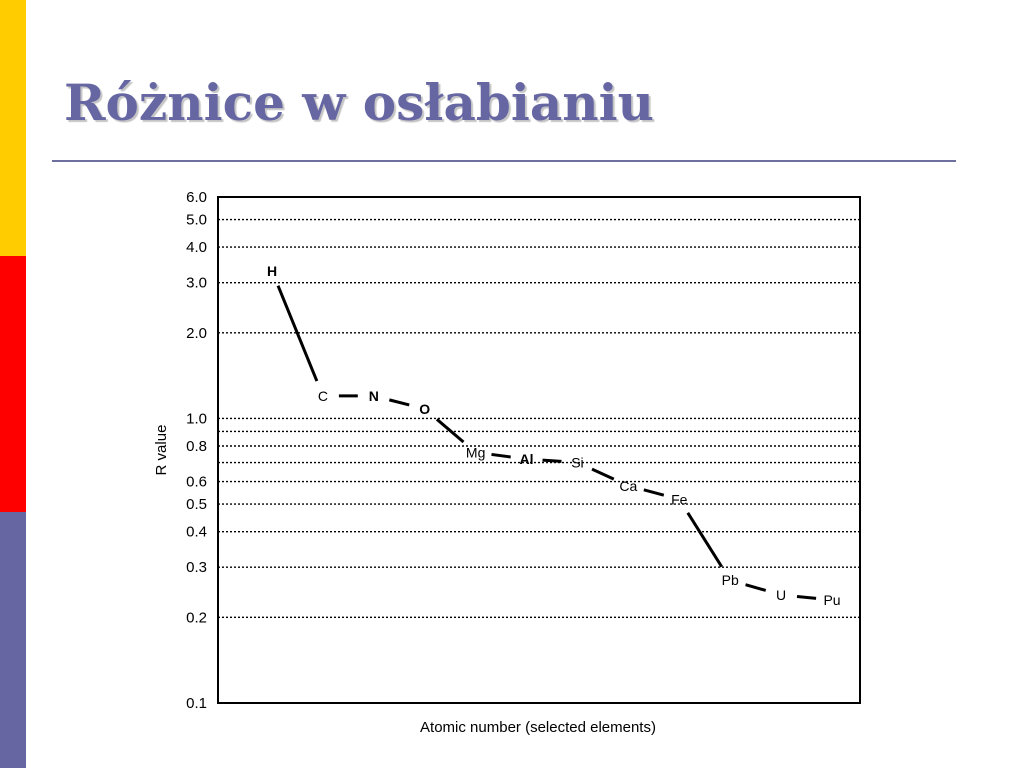 Image resolution: width=1024 pixels, height=768 pixels. I want to click on y-axis-ticks: 0.1 0.2 0.3 0.4 0.5 0.6 0.8 1.0 2.0 3.0 4.0 5.0 6.0, so click(196, 450).